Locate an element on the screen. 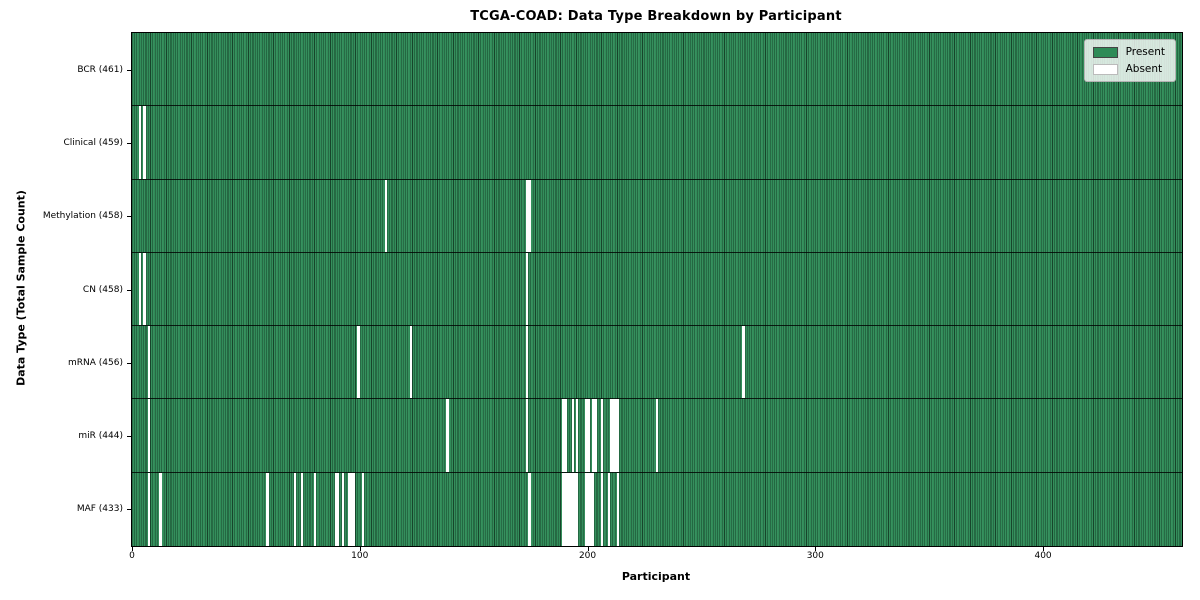 This screenshot has height=600, width=1200. x-tick-label: 100 is located at coordinates (360, 556).